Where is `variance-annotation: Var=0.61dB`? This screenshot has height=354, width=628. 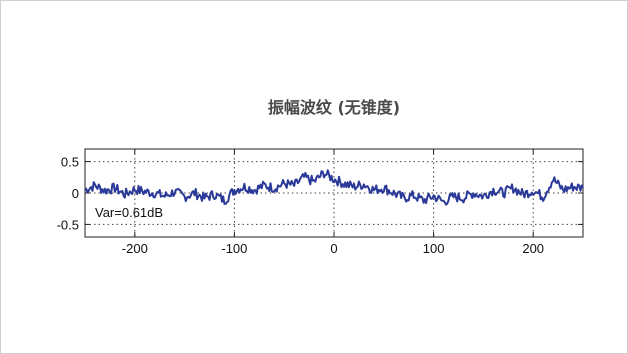 variance-annotation: Var=0.61dB is located at coordinates (129, 212).